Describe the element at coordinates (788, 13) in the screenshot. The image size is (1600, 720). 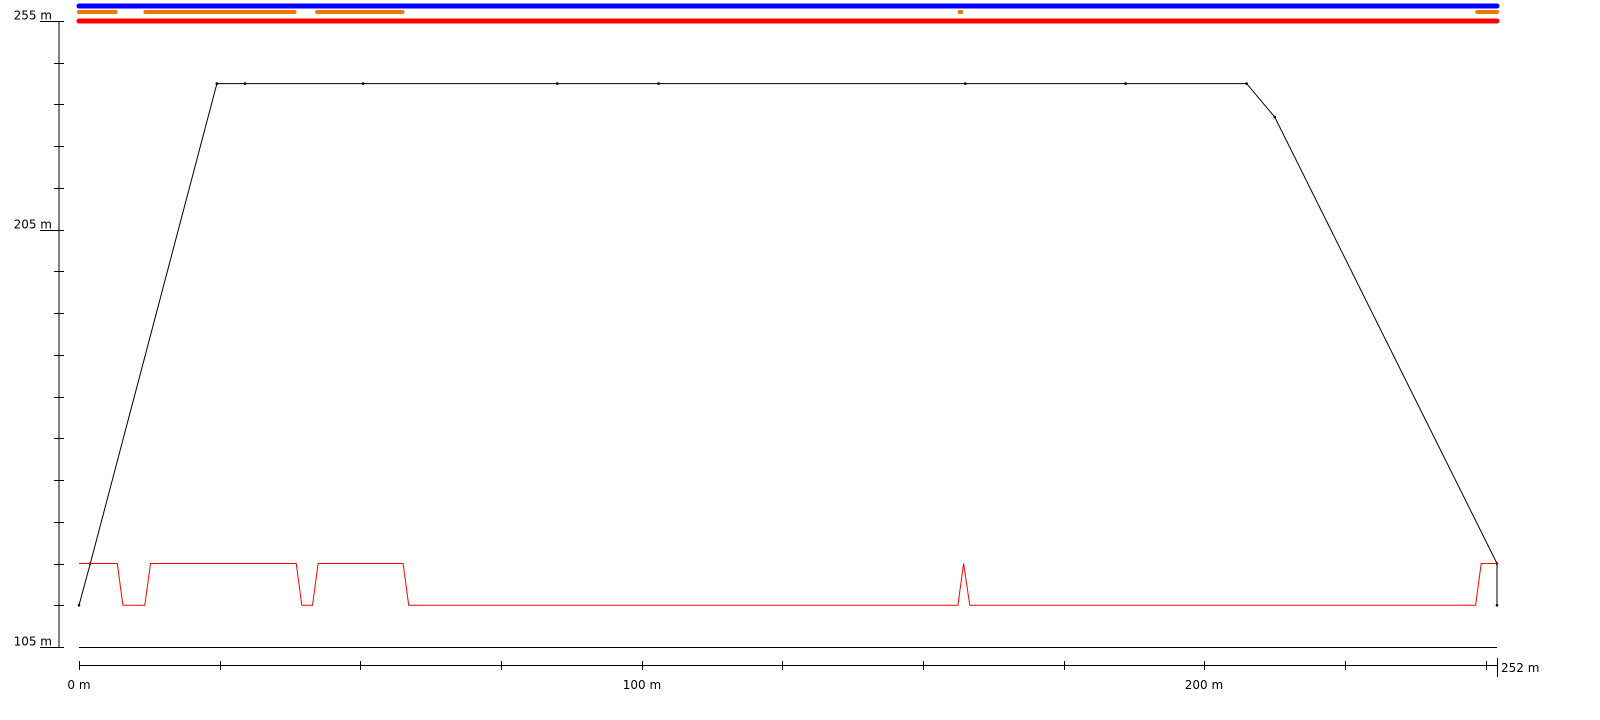
I see `status-bands` at that location.